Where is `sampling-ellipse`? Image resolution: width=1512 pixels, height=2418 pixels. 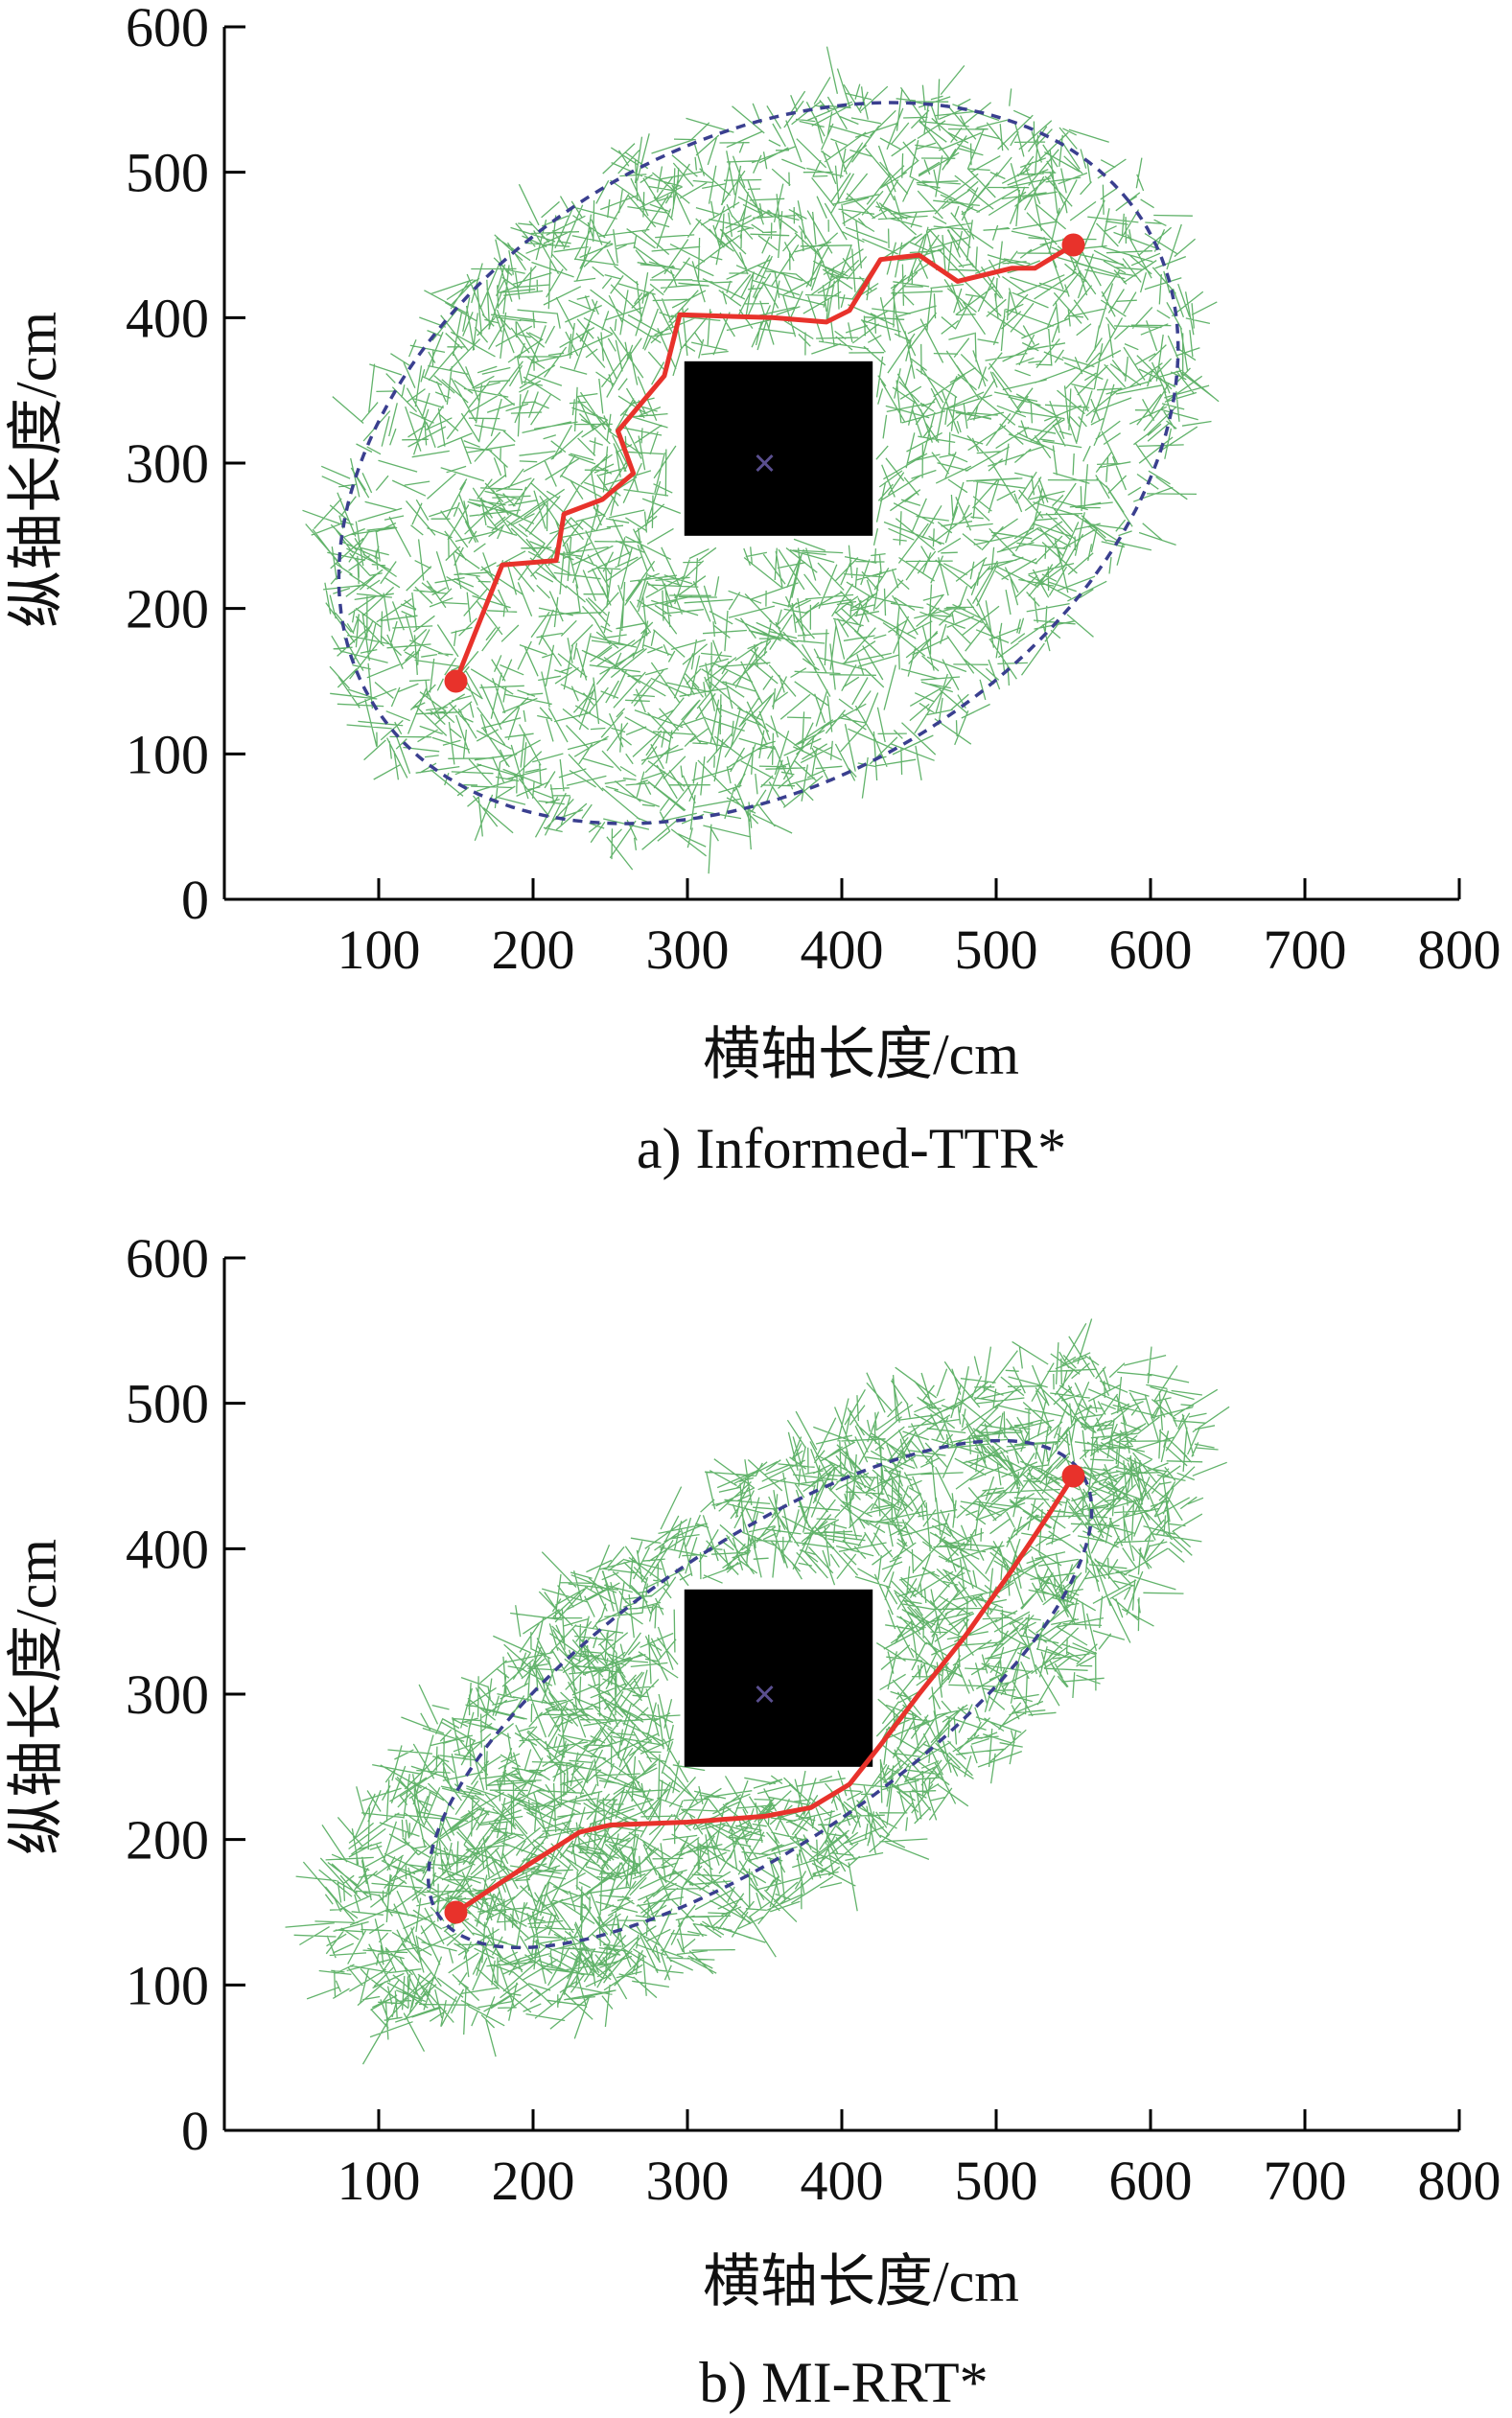 sampling-ellipse is located at coordinates (760, 1694).